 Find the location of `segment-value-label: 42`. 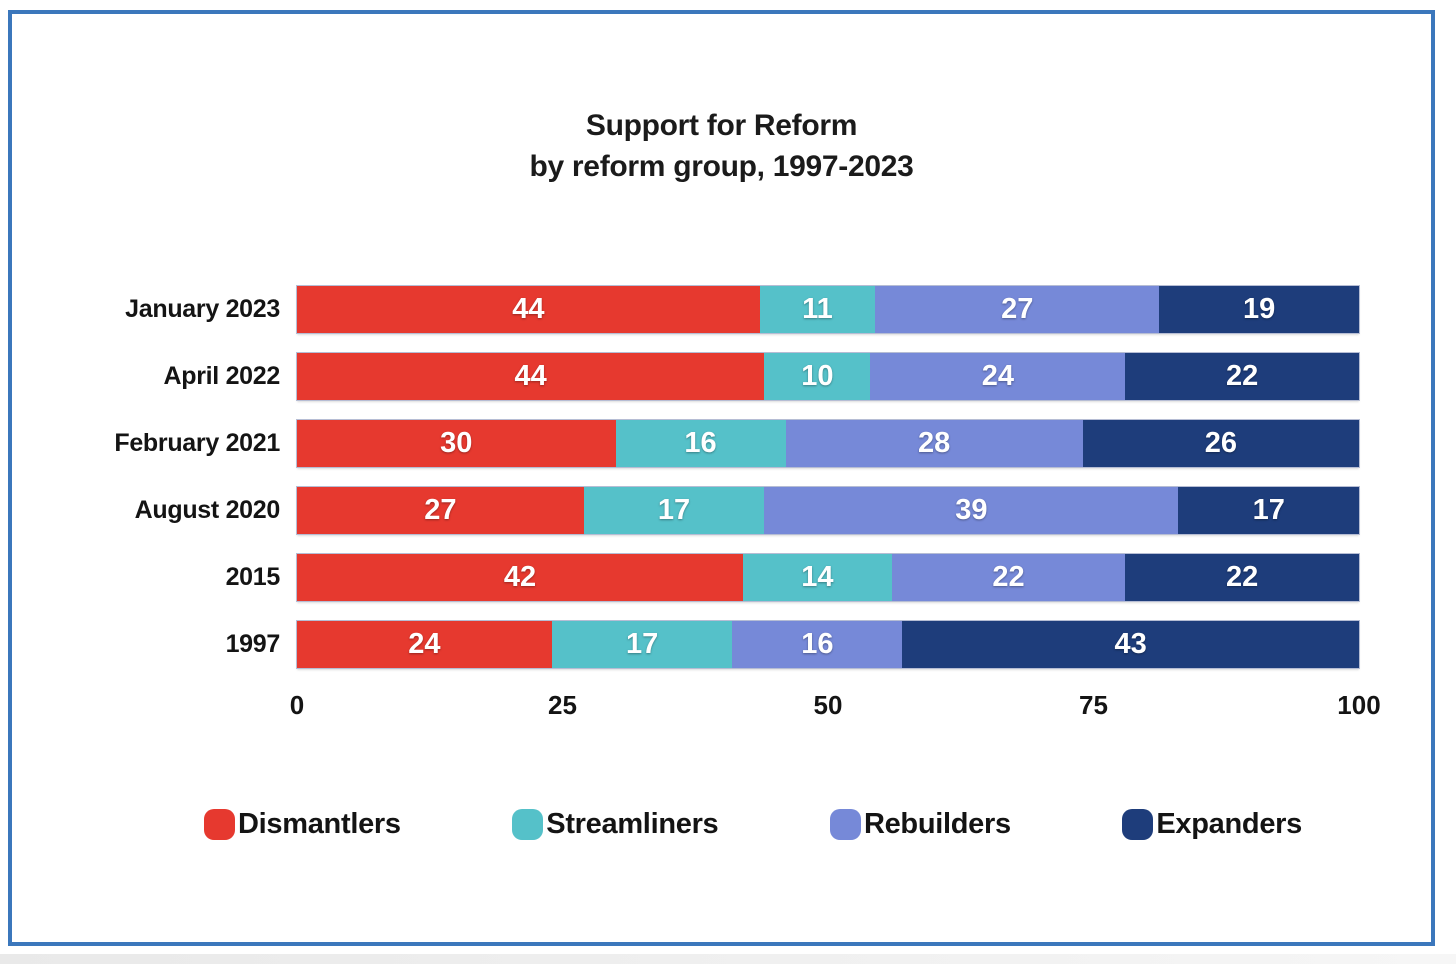

segment-value-label: 42 is located at coordinates (520, 577).